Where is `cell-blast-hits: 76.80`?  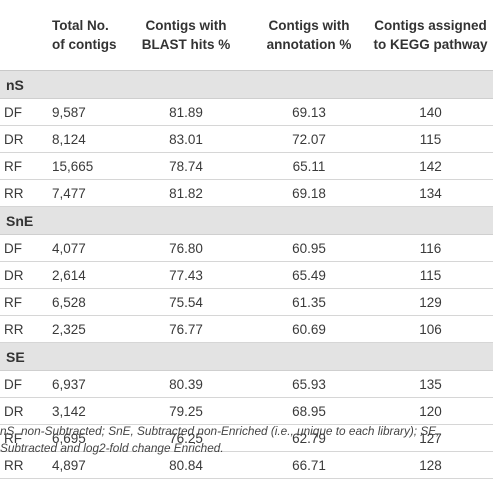 cell-blast-hits: 76.80 is located at coordinates (186, 248).